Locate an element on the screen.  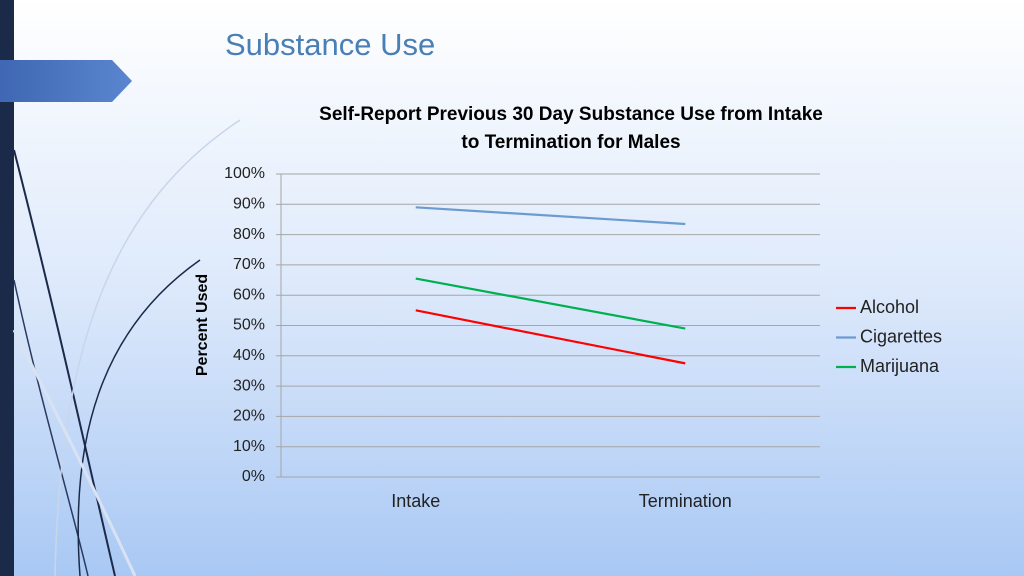
left-strip is located at coordinates (7, 288).